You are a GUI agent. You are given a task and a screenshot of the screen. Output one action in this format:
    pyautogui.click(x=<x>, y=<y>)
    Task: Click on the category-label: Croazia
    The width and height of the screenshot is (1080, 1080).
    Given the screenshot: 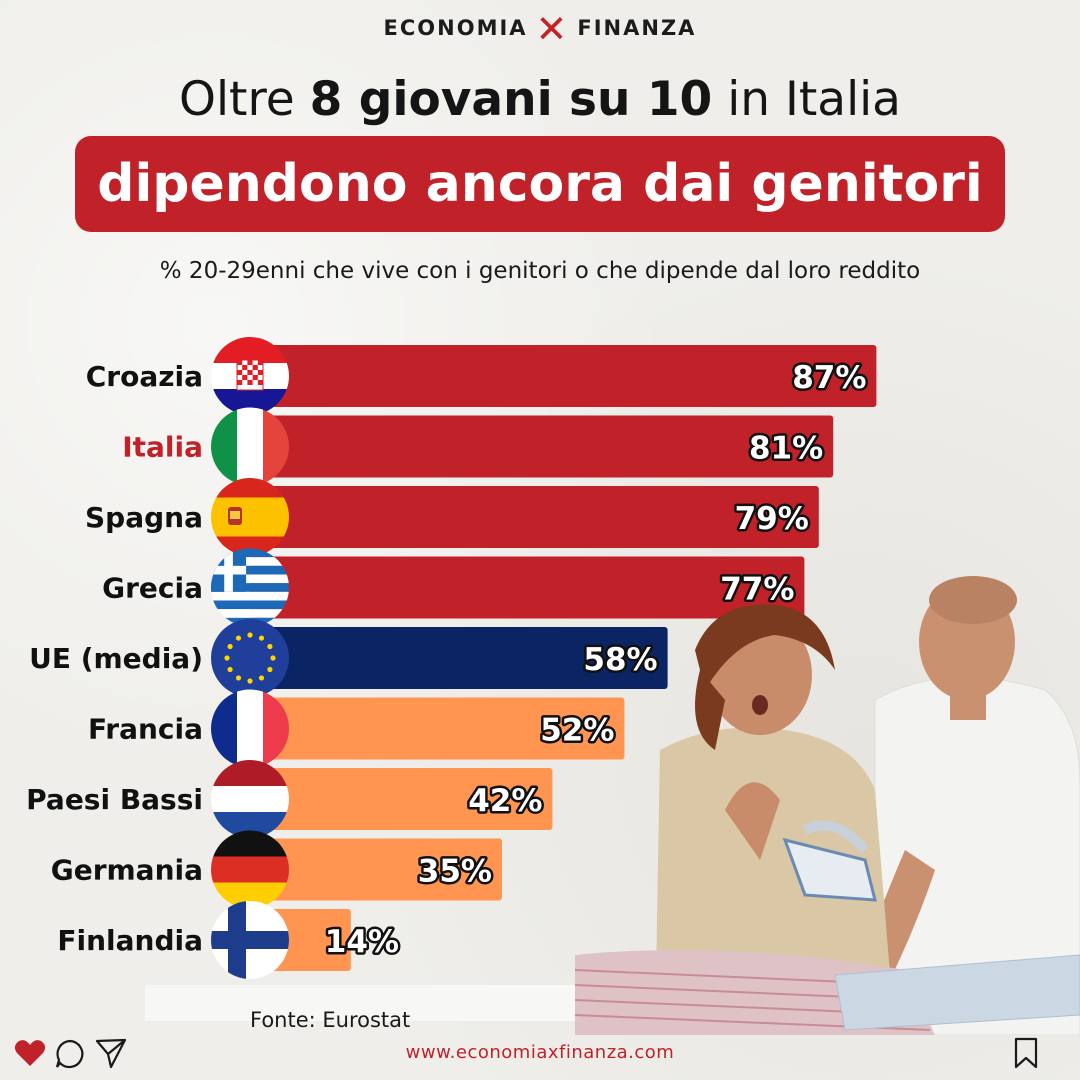 What is the action you would take?
    pyautogui.click(x=144, y=376)
    